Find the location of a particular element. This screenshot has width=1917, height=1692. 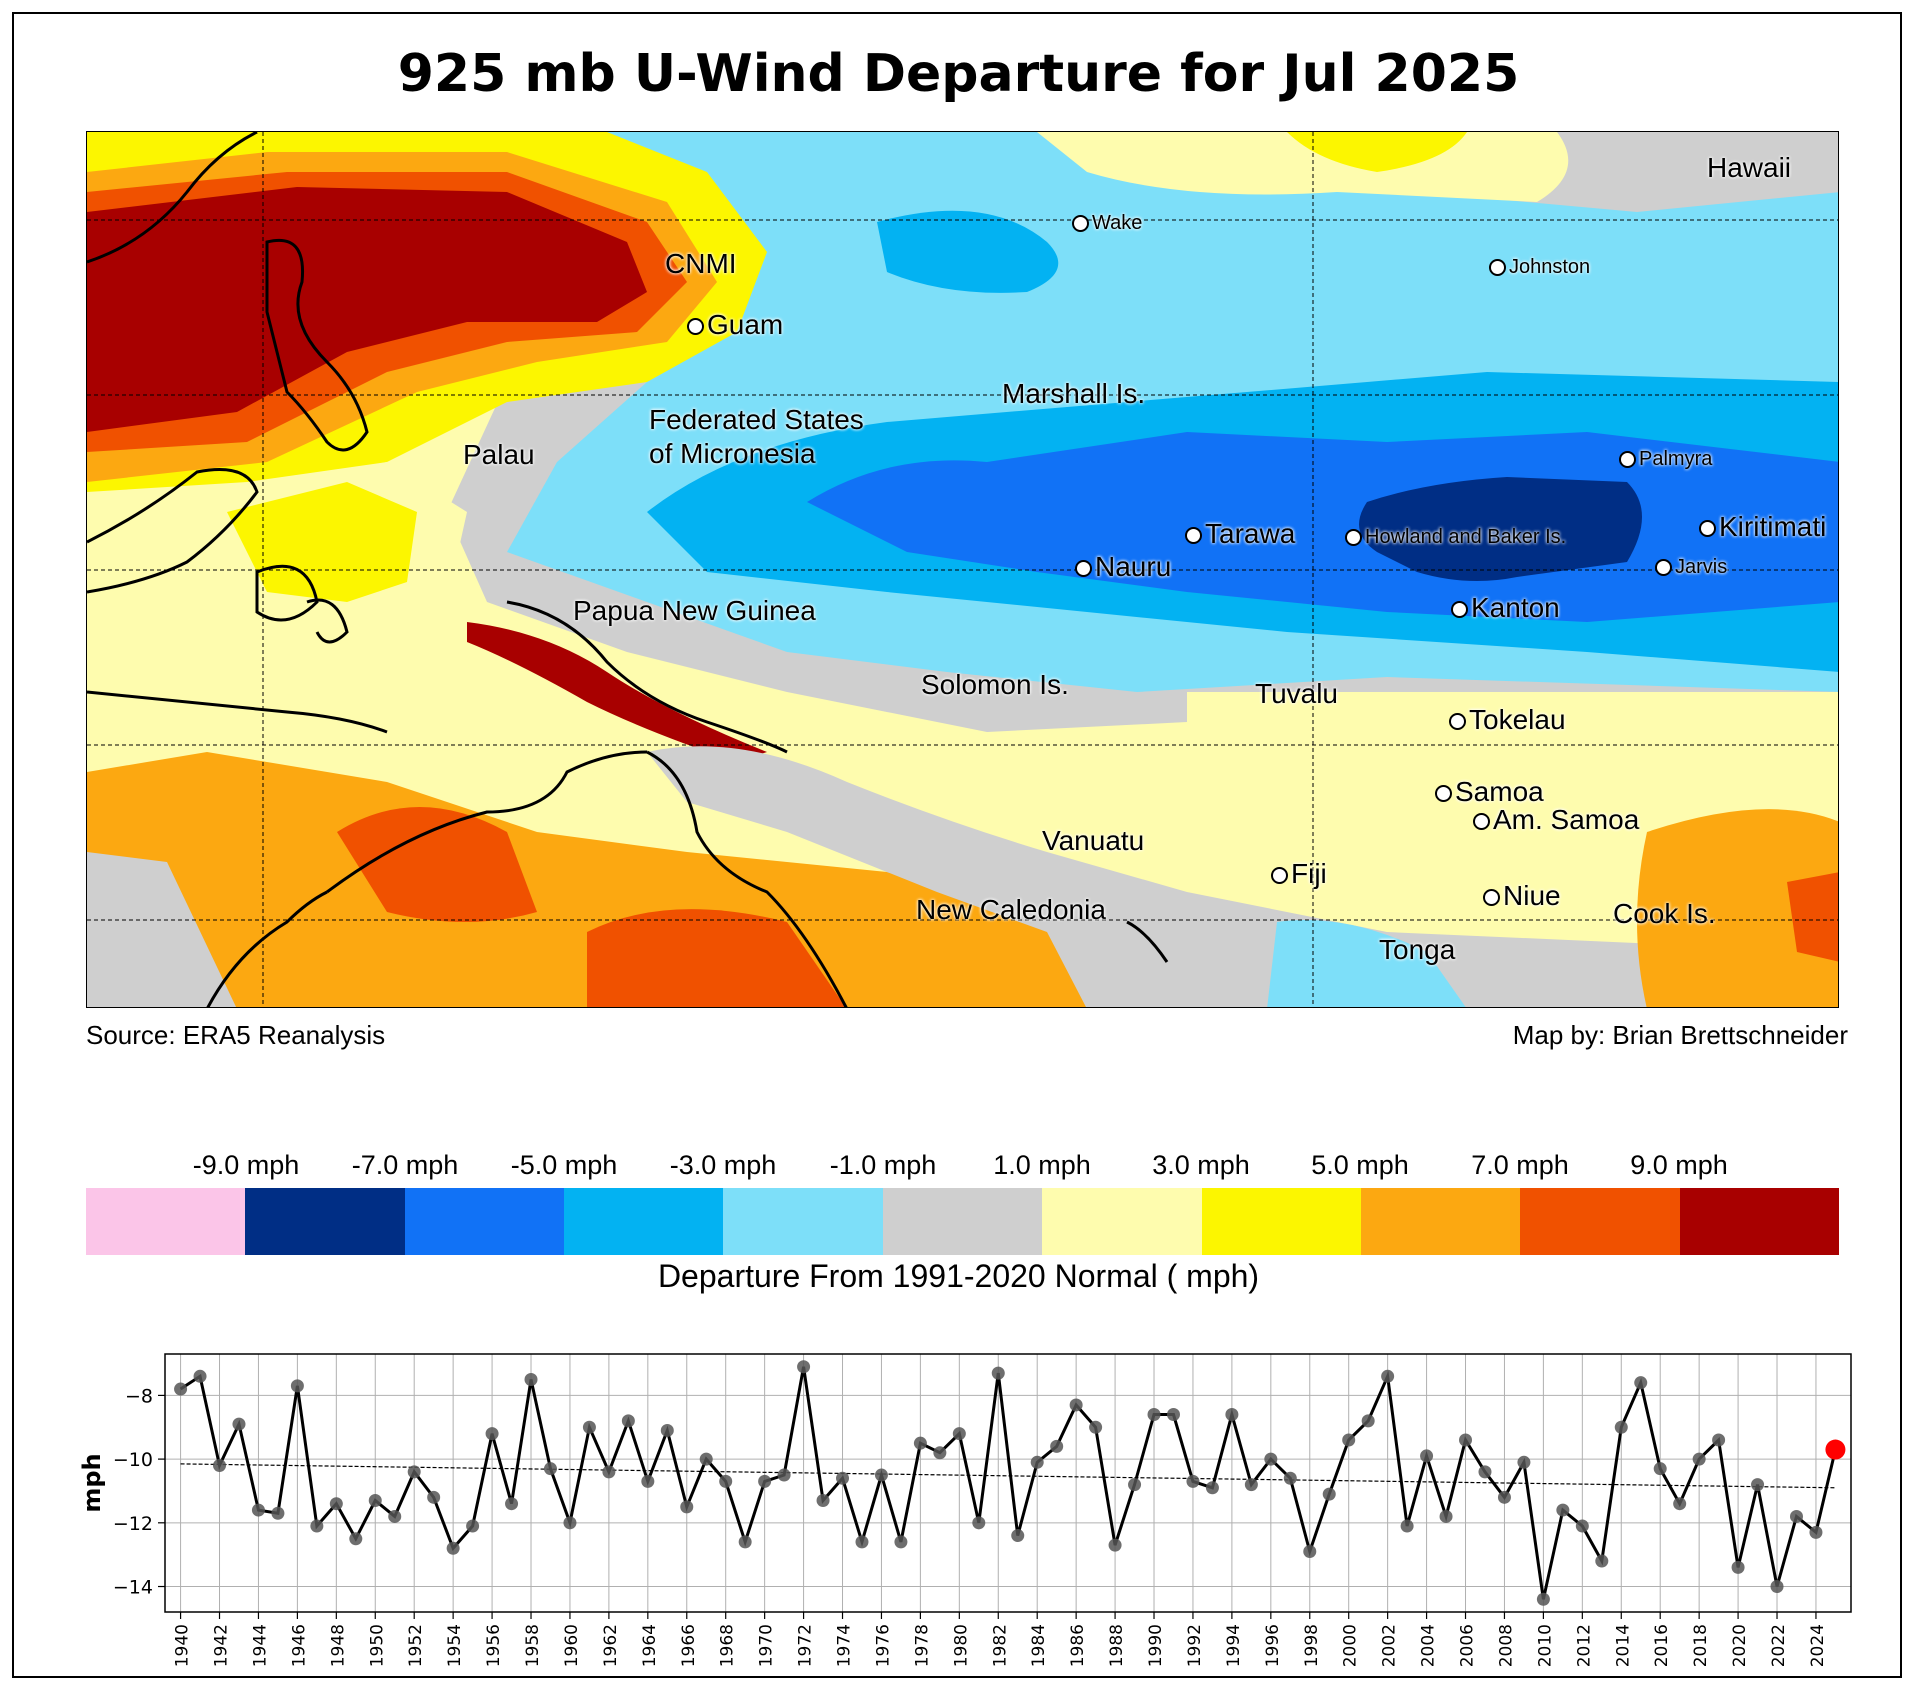

marker-howland is located at coordinates (1353, 538).